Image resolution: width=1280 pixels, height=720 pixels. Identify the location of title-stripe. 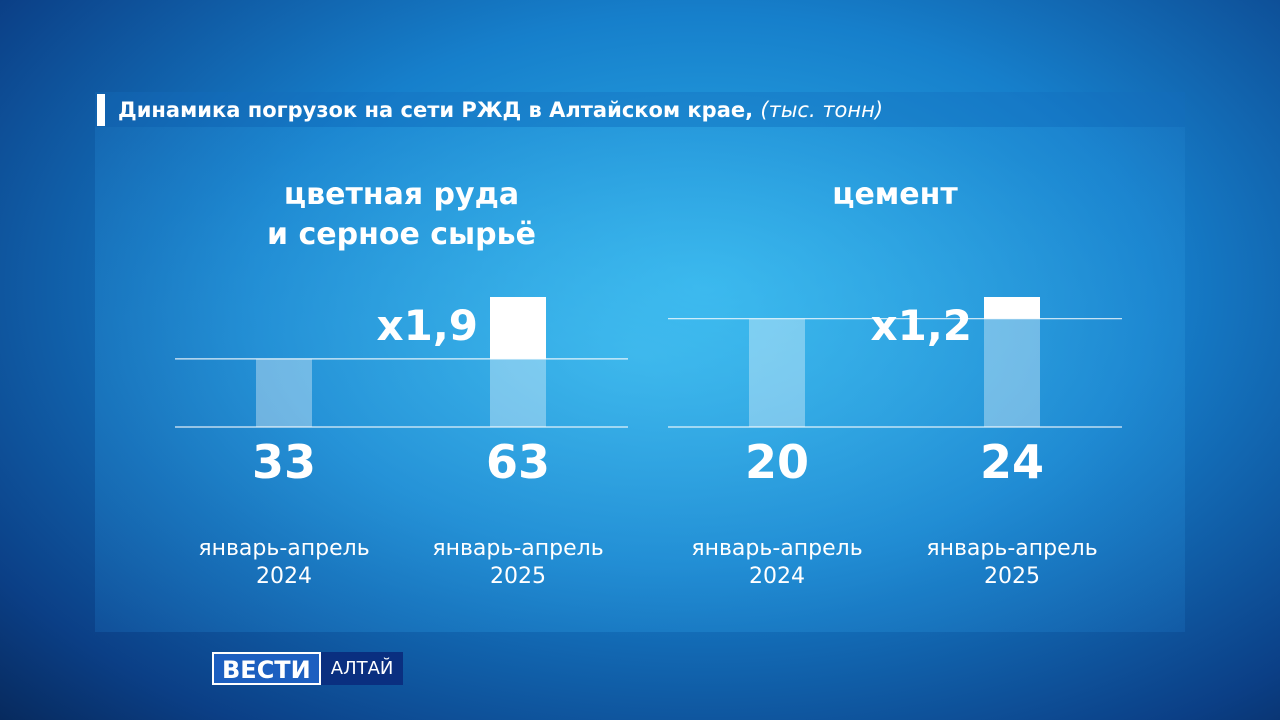
(101, 110).